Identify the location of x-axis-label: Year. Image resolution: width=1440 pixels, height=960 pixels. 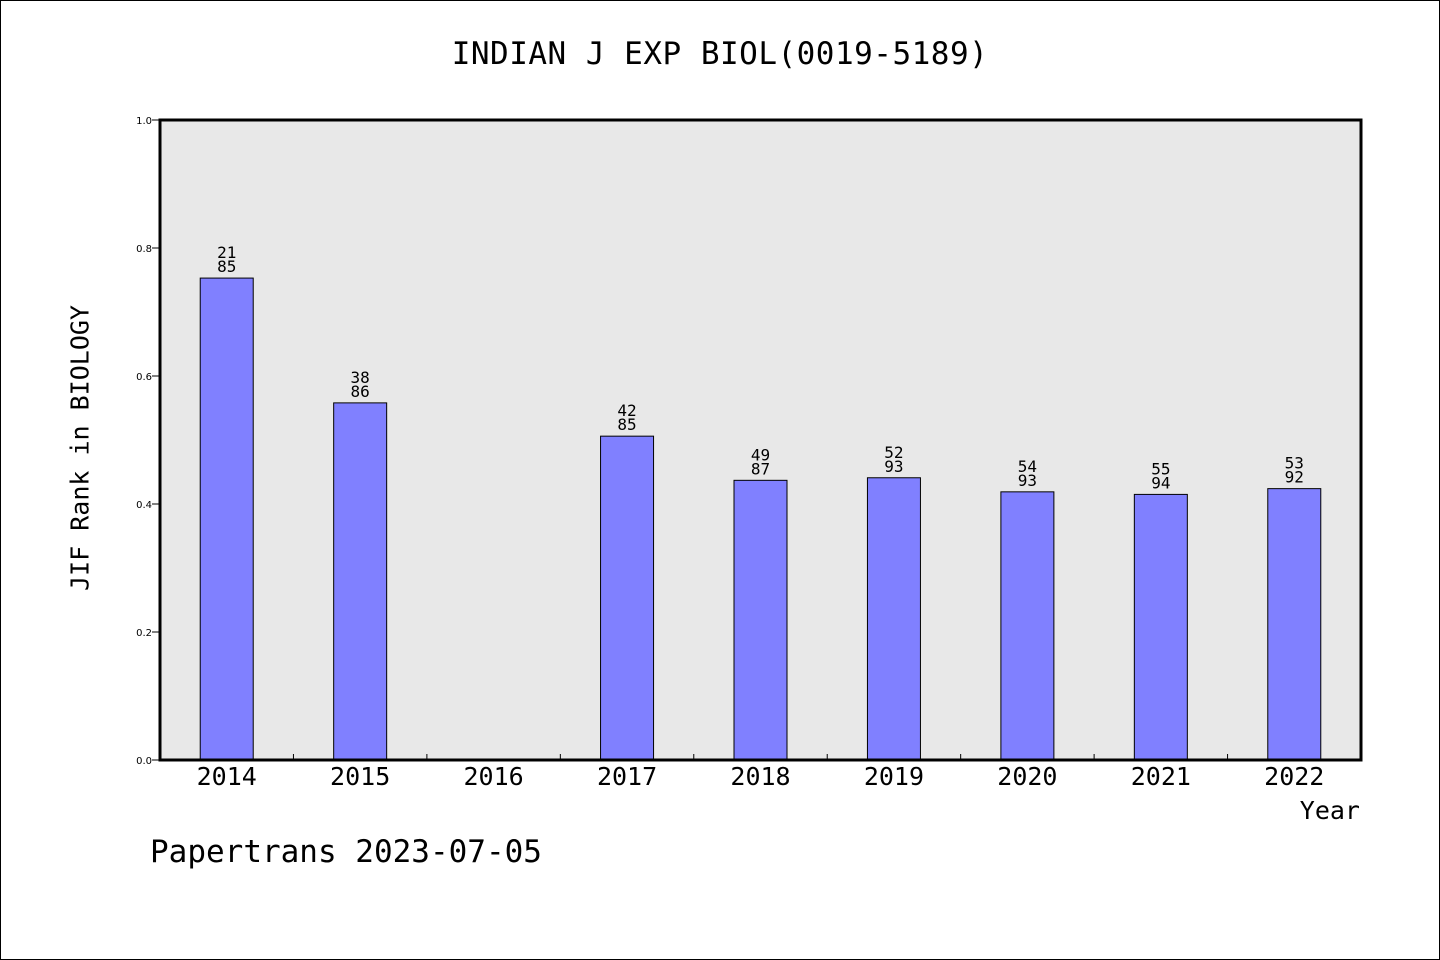
(1329, 810).